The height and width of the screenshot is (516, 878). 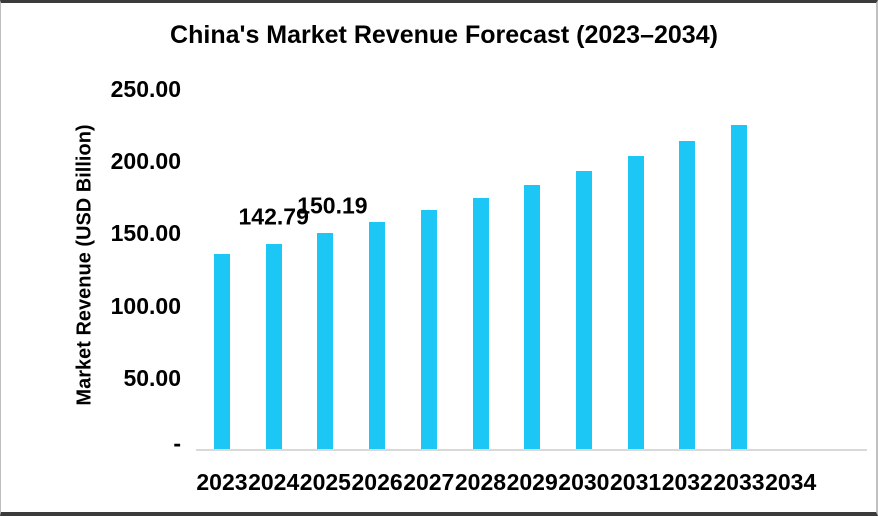 I want to click on y-tick-label: 50.00, so click(x=152, y=377).